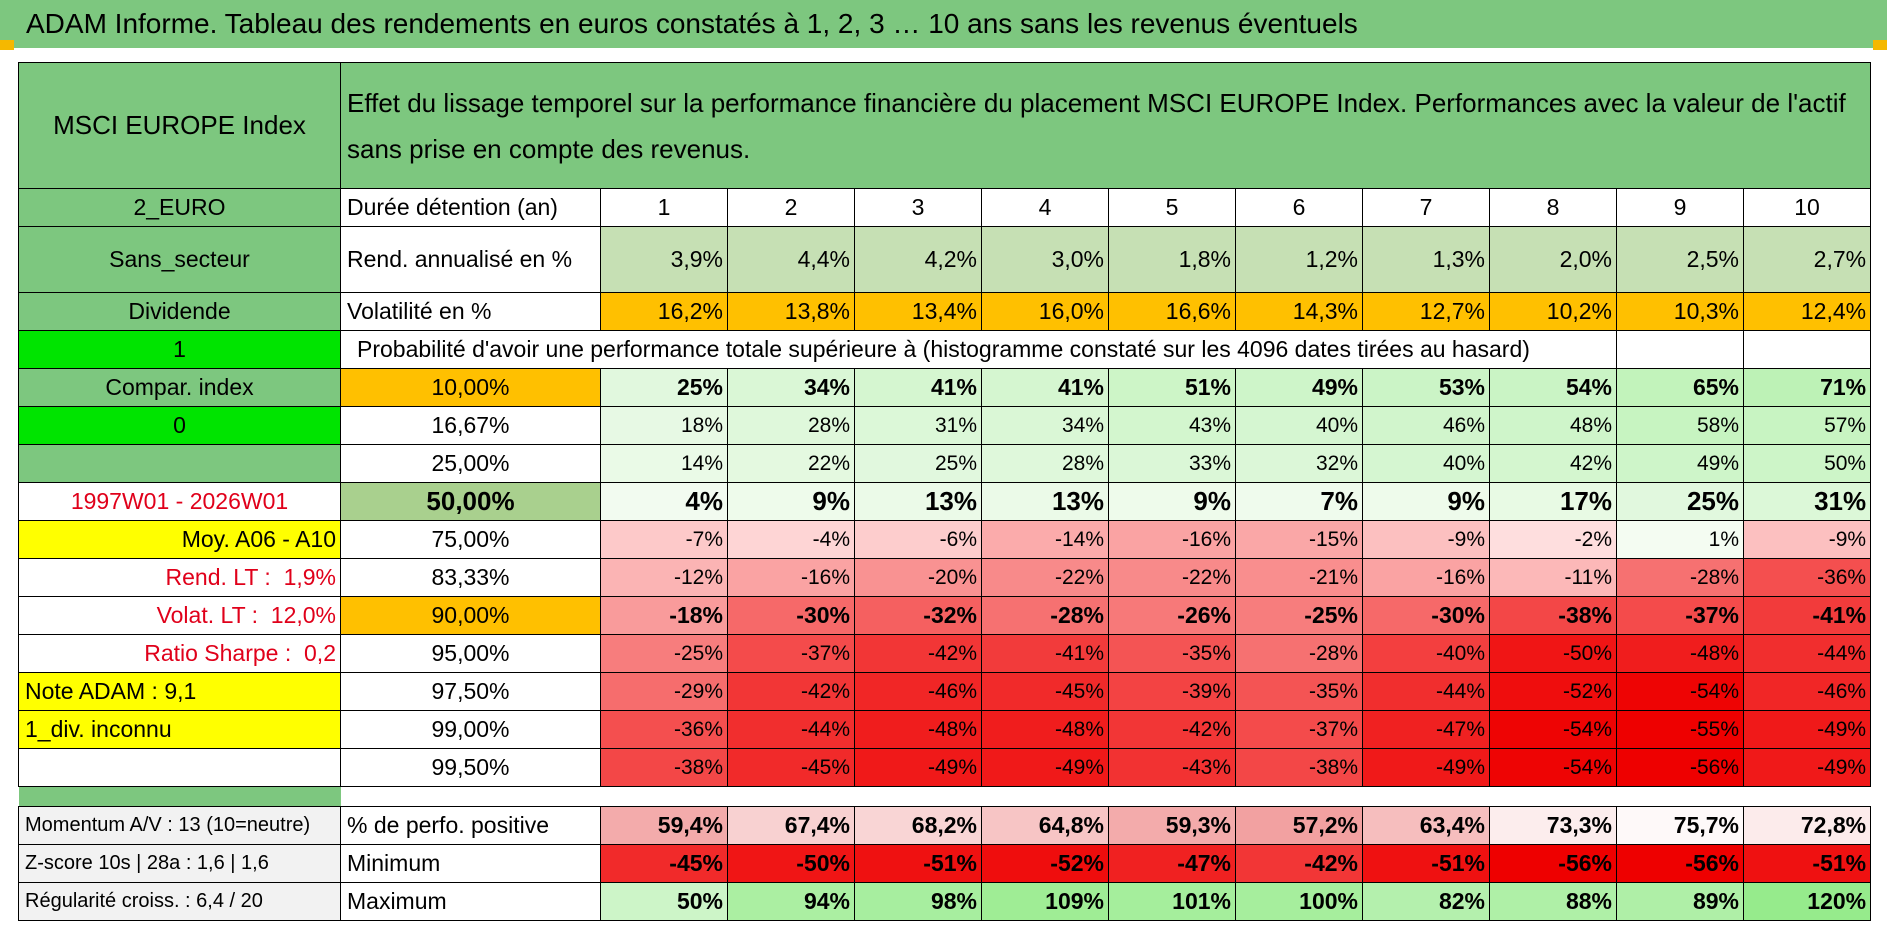 This screenshot has height=948, width=1887. I want to click on positive-cell: 73,3%, so click(1553, 825).